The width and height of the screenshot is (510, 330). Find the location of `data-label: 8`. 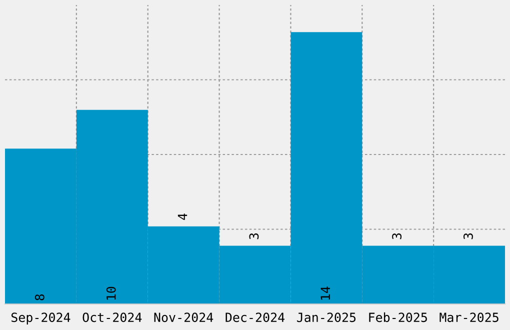

data-label: 8 is located at coordinates (39, 297).